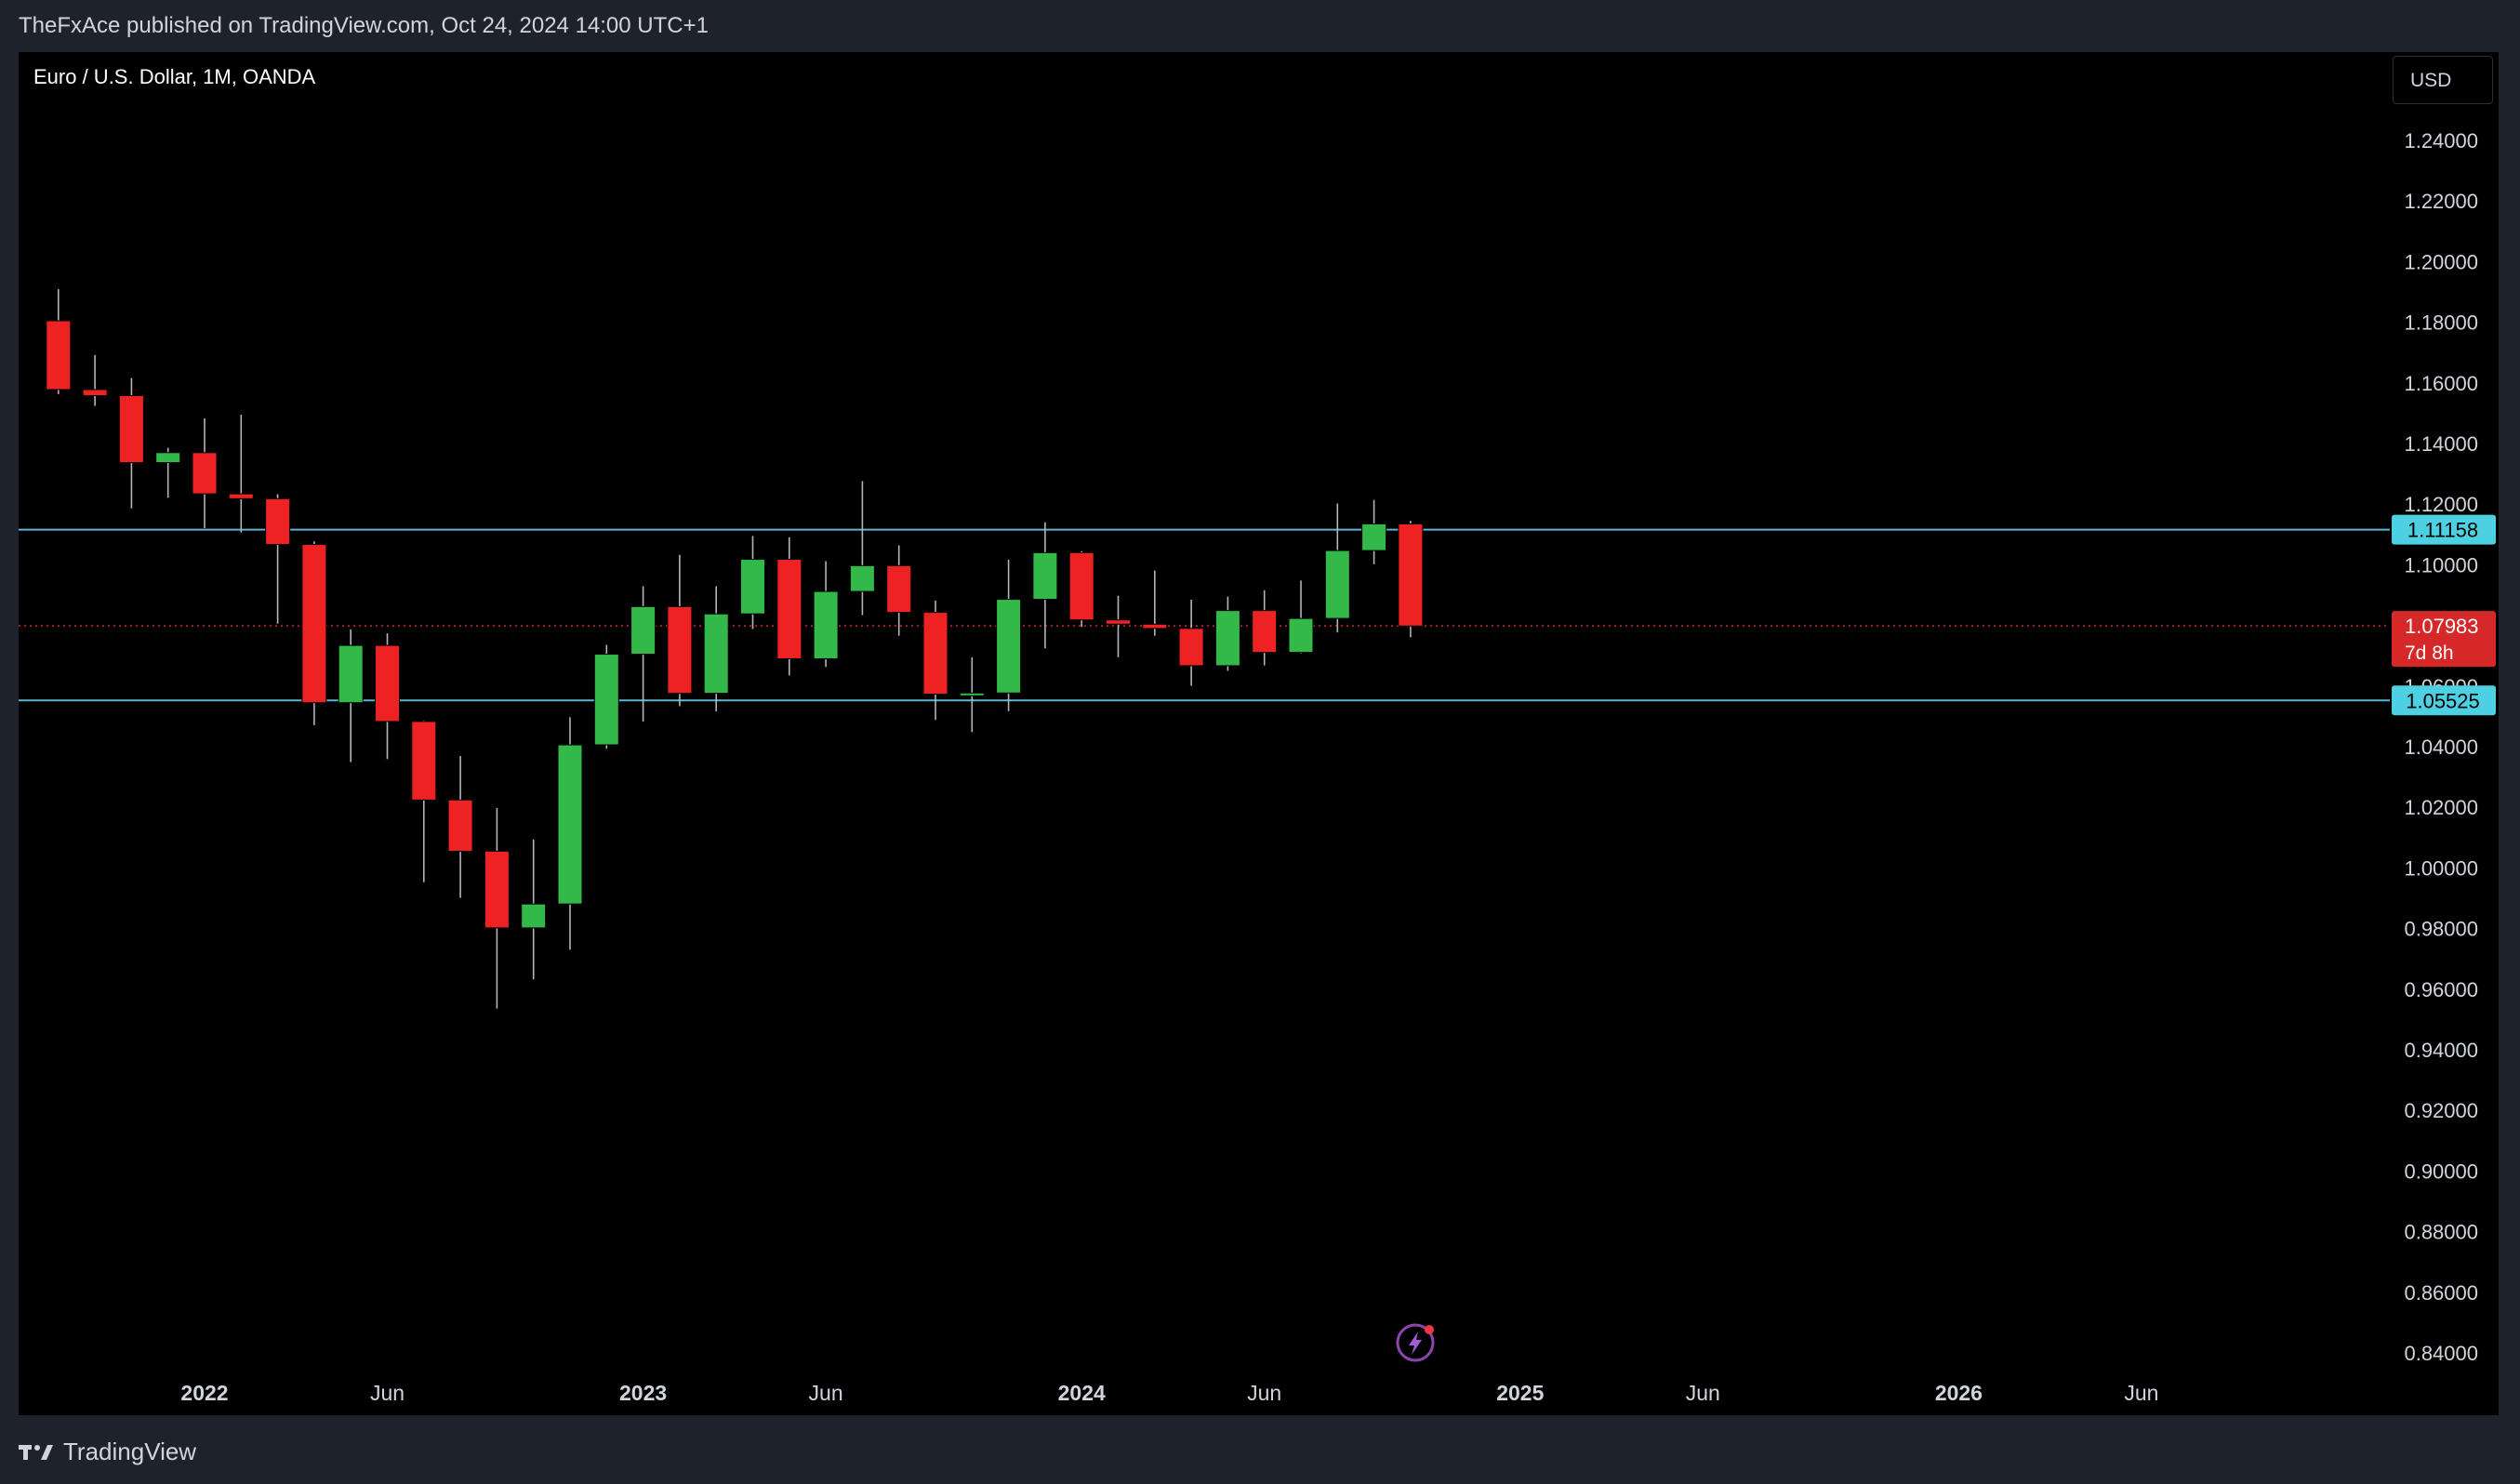 This screenshot has width=2520, height=1484. I want to click on y-axis-tick-label: 0.92000, so click(2441, 1110).